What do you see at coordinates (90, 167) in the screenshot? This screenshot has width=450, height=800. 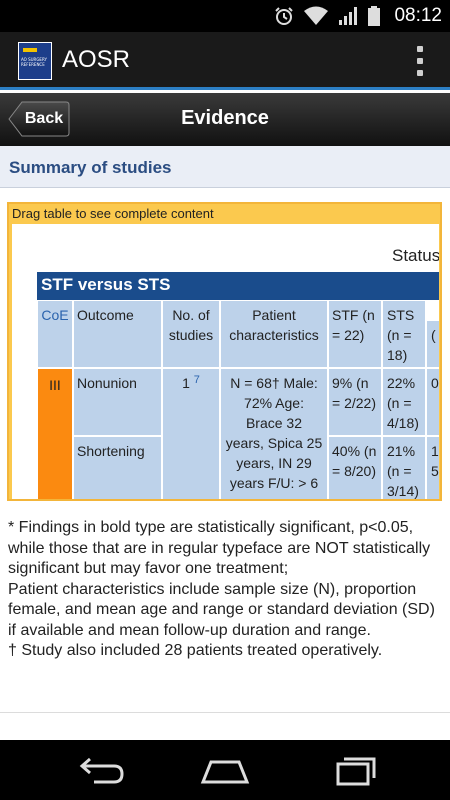 I see `section-title: Summary of studies` at bounding box center [90, 167].